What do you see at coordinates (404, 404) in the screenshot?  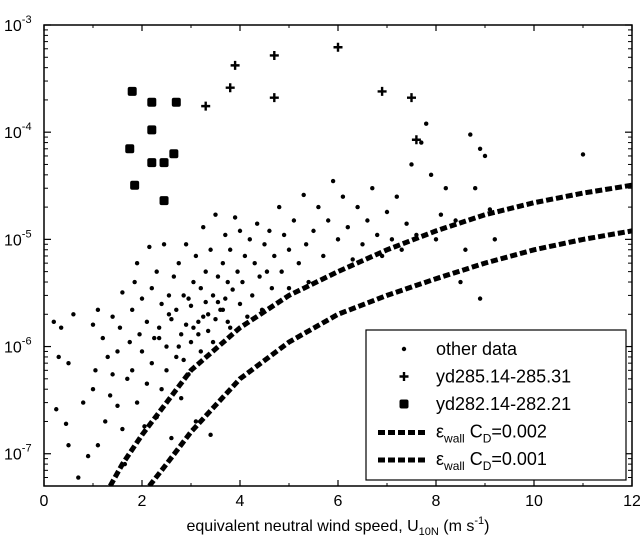 I see `legend-marker` at bounding box center [404, 404].